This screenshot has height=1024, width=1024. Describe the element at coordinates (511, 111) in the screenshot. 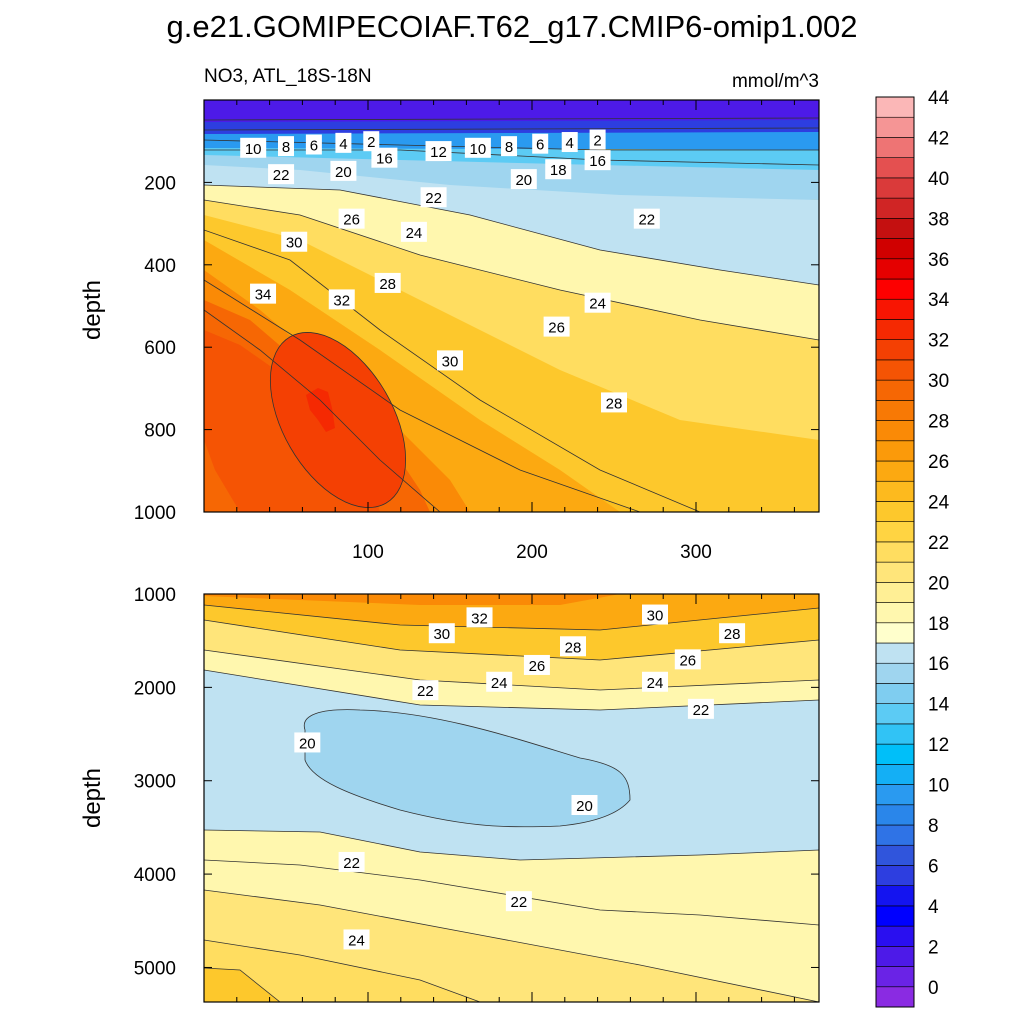

I see `contour-fill-2-region` at that location.